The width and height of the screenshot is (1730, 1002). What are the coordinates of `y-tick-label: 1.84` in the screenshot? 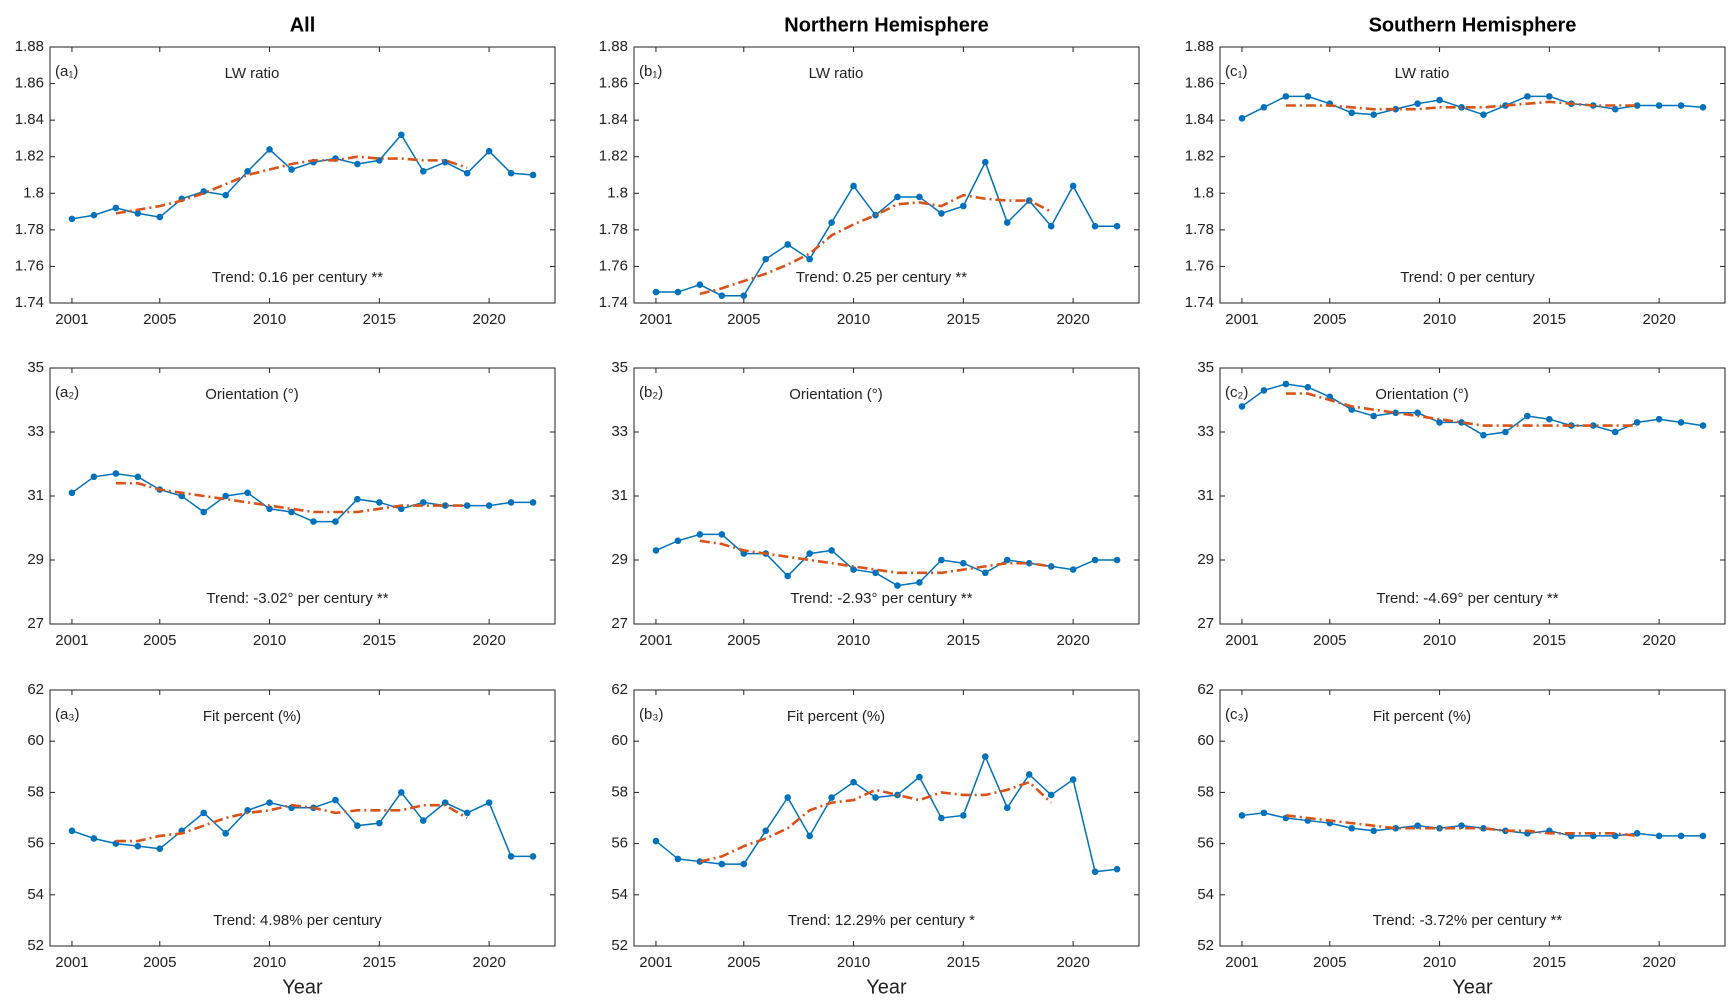 It's located at (1199, 119).